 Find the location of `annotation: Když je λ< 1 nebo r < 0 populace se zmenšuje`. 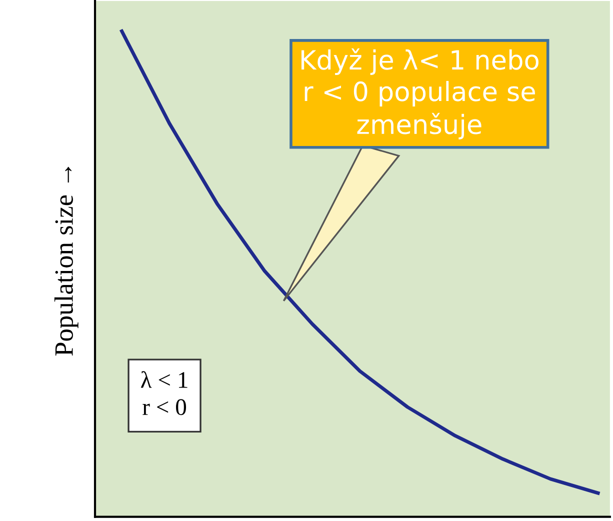

annotation: Když je λ< 1 nebo r < 0 populace se zmenšuje is located at coordinates (419, 94).